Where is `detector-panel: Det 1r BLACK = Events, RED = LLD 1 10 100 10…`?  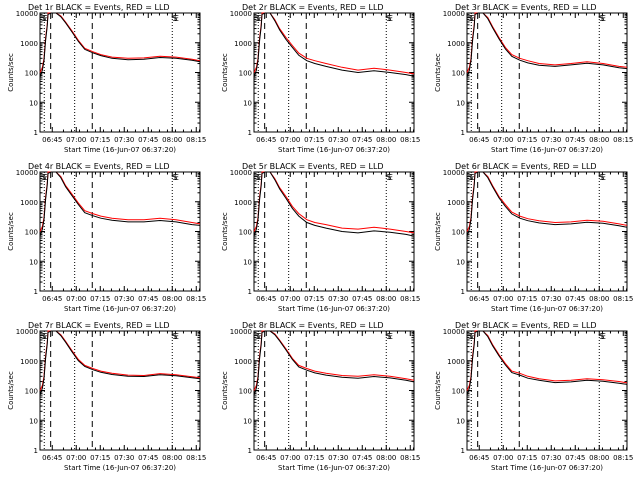
detector-panel: Det 1r BLACK = Events, RED = LLD 1 10 100 10… is located at coordinates (106, 78).